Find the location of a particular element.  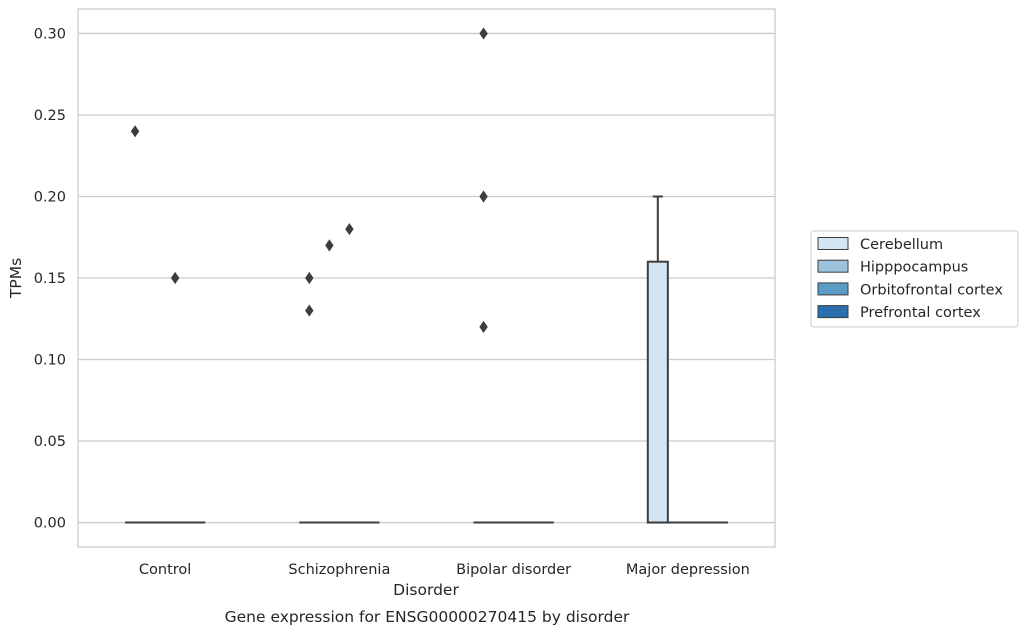

y-tick-label: 0.05 is located at coordinates (50, 442).